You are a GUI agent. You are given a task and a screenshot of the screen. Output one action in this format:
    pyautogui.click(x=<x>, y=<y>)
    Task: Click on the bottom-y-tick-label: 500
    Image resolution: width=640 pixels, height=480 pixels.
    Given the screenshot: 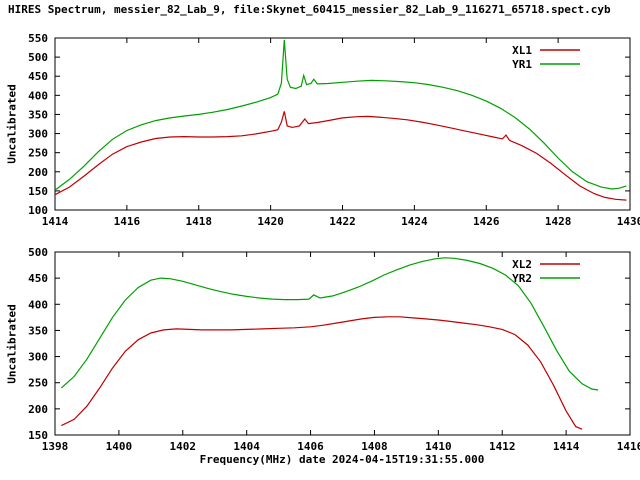 What is the action you would take?
    pyautogui.click(x=38, y=252)
    